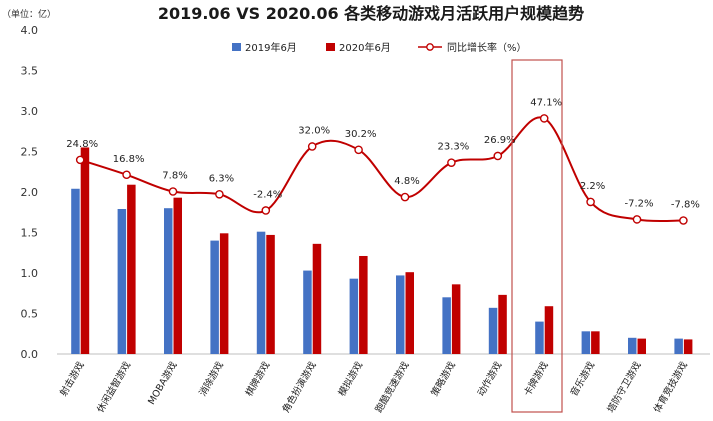 The height and width of the screenshot is (421, 713). Describe the element at coordinates (392, 387) in the screenshot. I see `x-tick-label: 跑酷竞速游戏` at that location.